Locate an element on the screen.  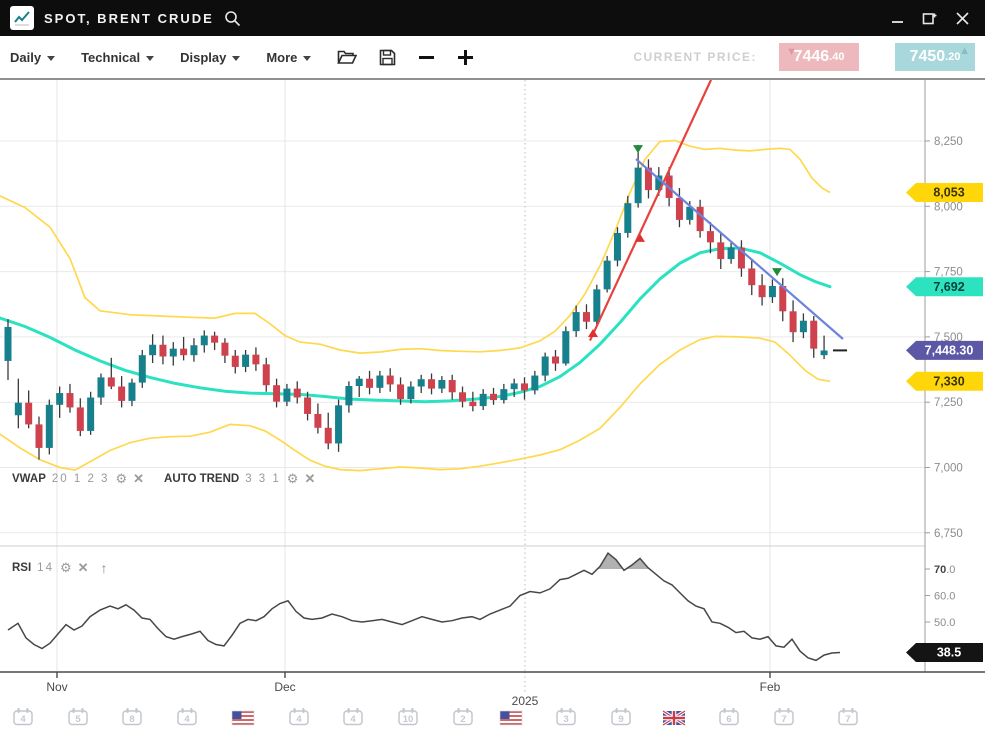
sell-price-chip: ▼ 7446.40 is located at coordinates (819, 57).